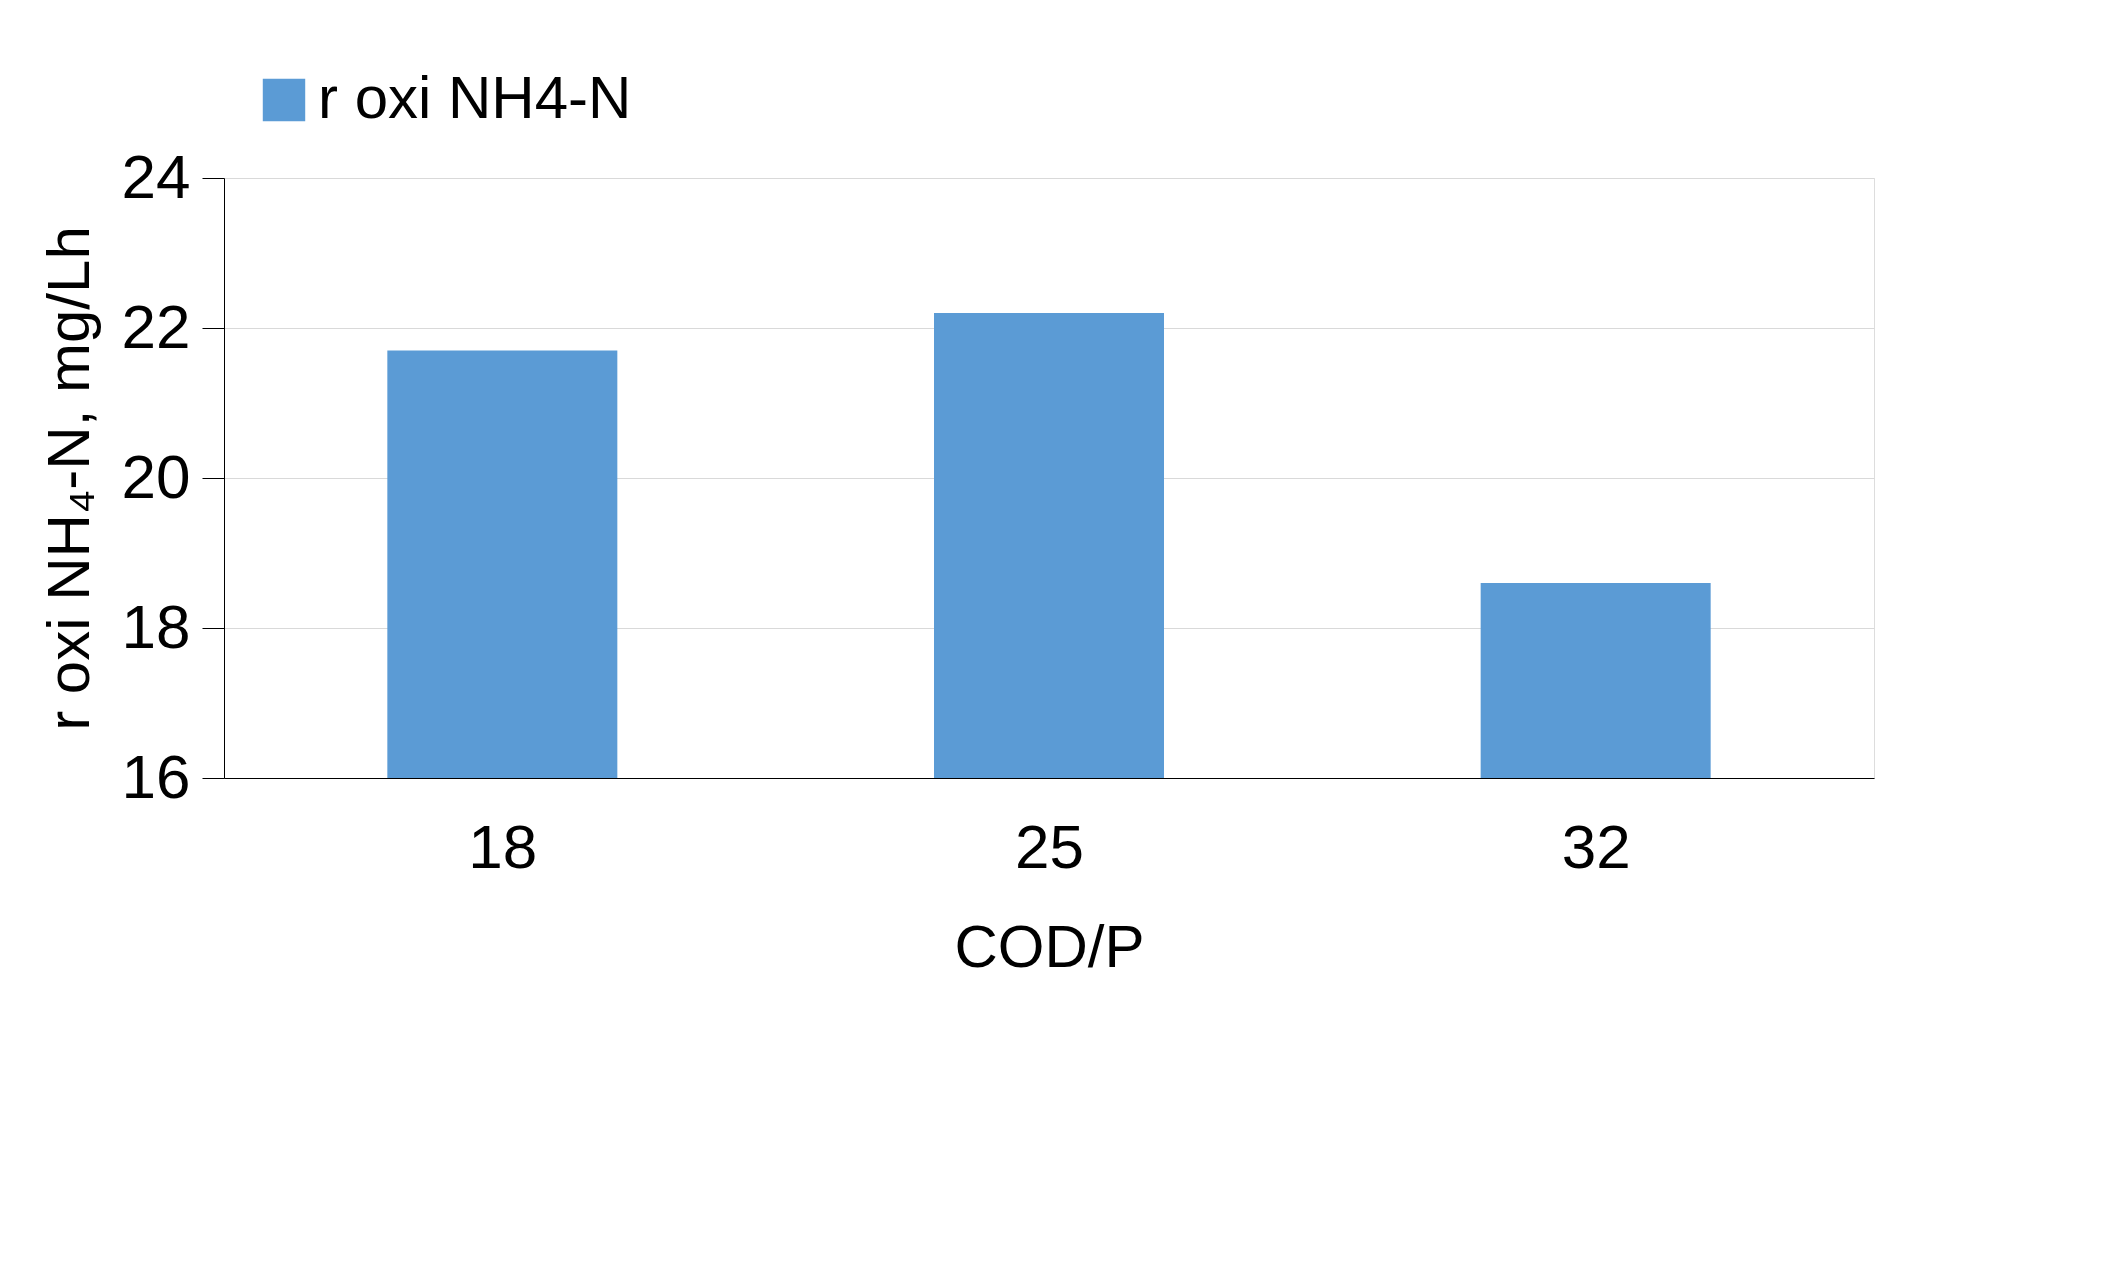 The image size is (2123, 1265). I want to click on x-tick-label: 18, so click(503, 846).